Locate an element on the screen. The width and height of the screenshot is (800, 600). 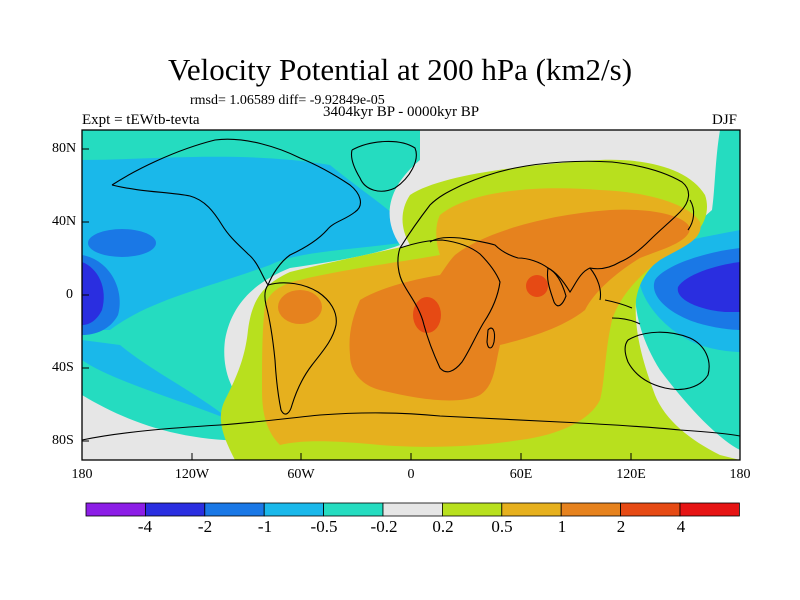
experiment-label: Expt = tEWtb-tevta is located at coordinates (141, 120).